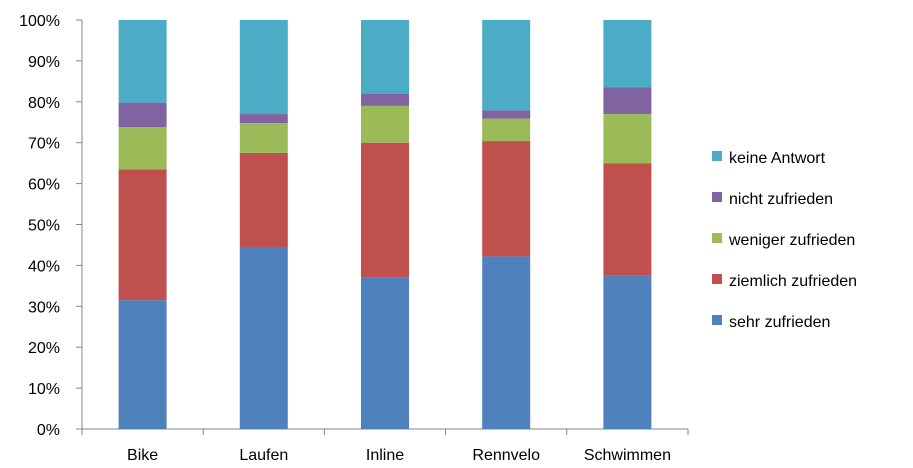 Image resolution: width=913 pixels, height=468 pixels. Describe the element at coordinates (44, 144) in the screenshot. I see `y-tick-label: 70%` at that location.